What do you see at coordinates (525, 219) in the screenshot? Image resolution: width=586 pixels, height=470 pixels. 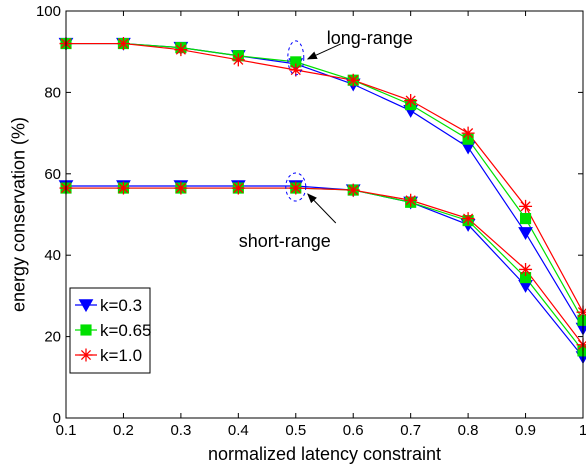 I see `data-point-long-range-k=0.65` at bounding box center [525, 219].